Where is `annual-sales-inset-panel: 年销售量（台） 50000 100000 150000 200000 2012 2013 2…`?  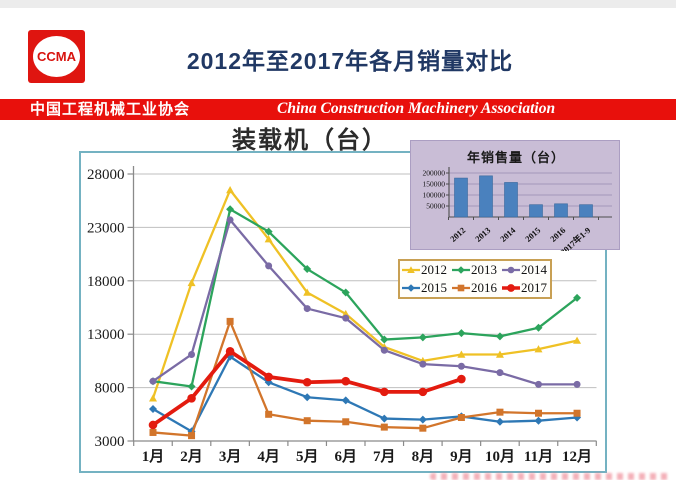 annual-sales-inset-panel: 年销售量（台） 50000 100000 150000 200000 2012 2013 2… is located at coordinates (515, 195).